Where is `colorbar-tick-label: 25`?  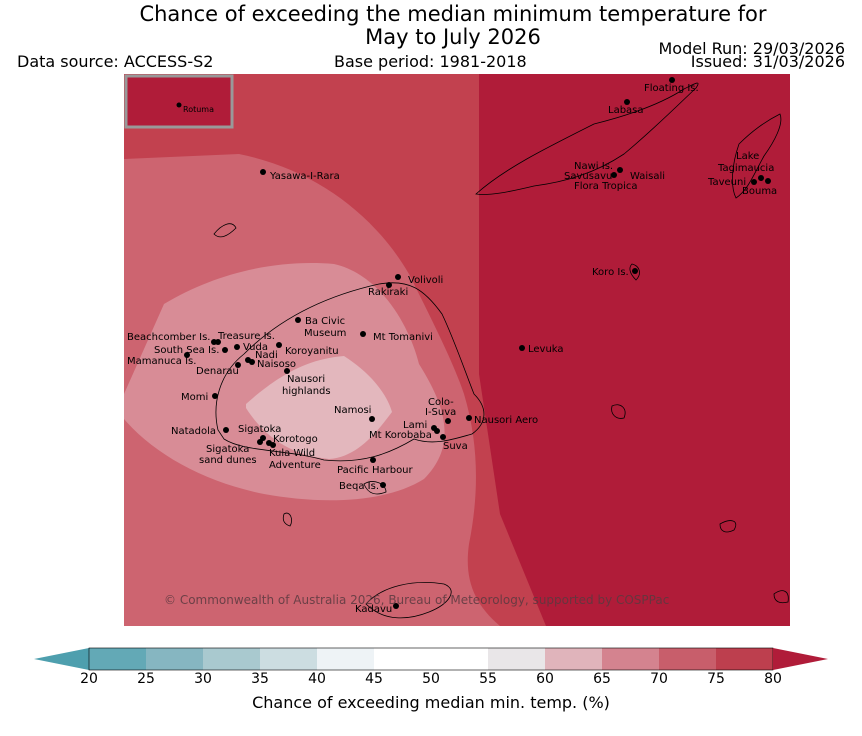 colorbar-tick-label: 25 is located at coordinates (146, 679).